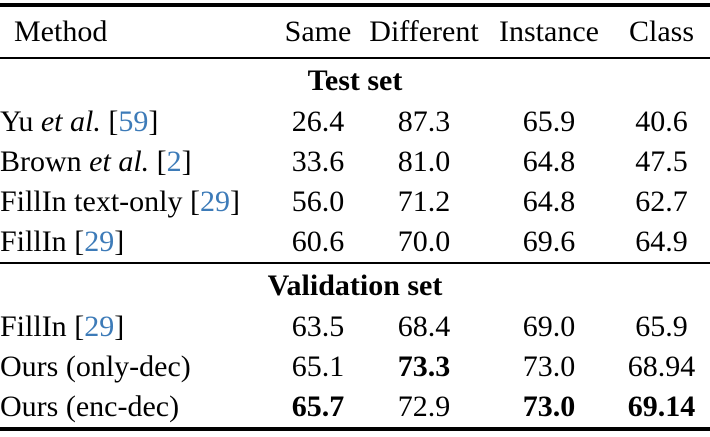 This screenshot has height=437, width=710. Describe the element at coordinates (424, 366) in the screenshot. I see `value-different: 73.3` at that location.